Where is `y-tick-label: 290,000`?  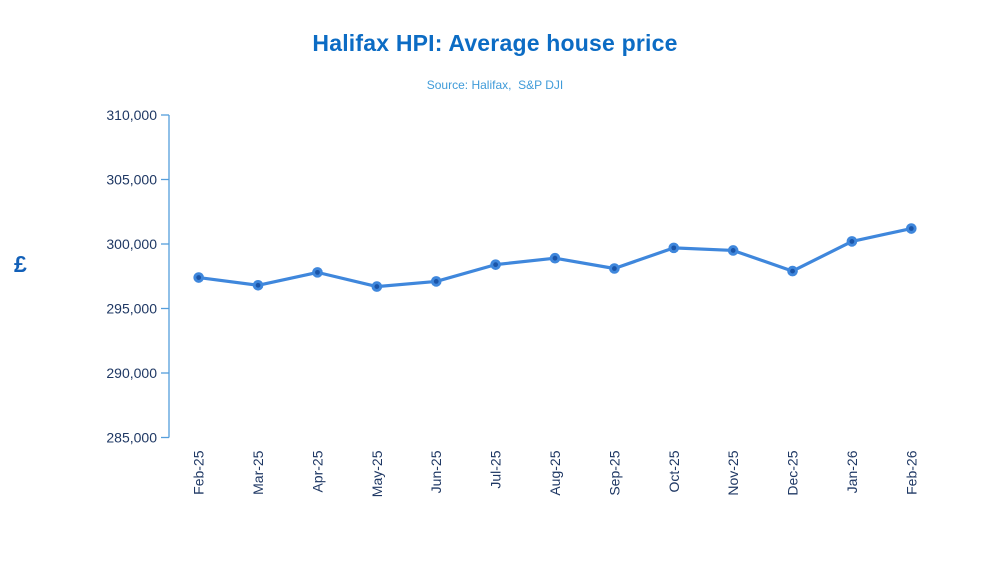 y-tick-label: 290,000 is located at coordinates (131, 373).